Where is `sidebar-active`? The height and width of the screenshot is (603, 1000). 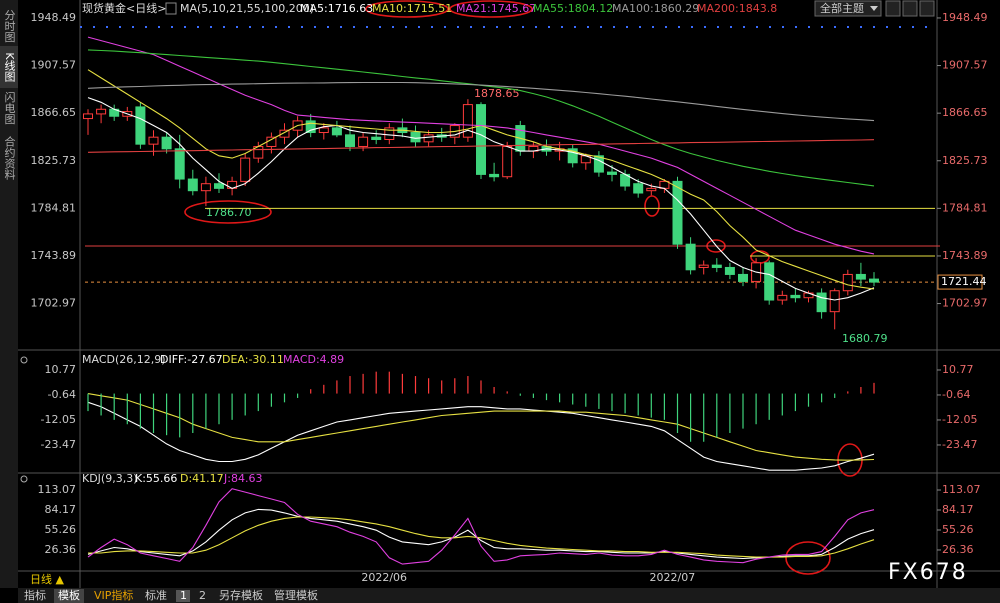 sidebar-active is located at coordinates (9, 67).